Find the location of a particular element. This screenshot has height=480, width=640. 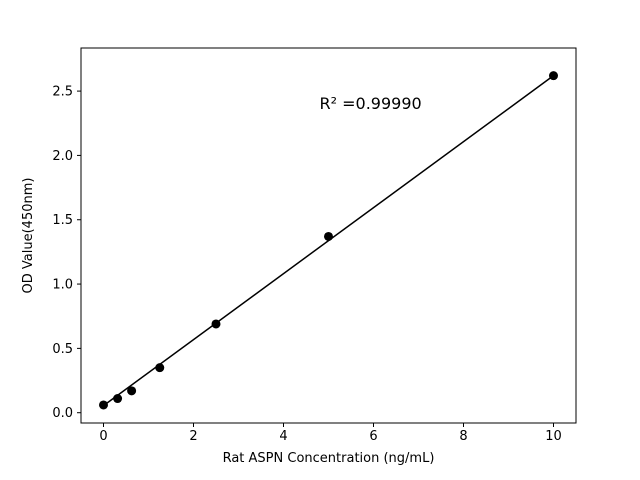

x-tick-label: 8 is located at coordinates (463, 436).